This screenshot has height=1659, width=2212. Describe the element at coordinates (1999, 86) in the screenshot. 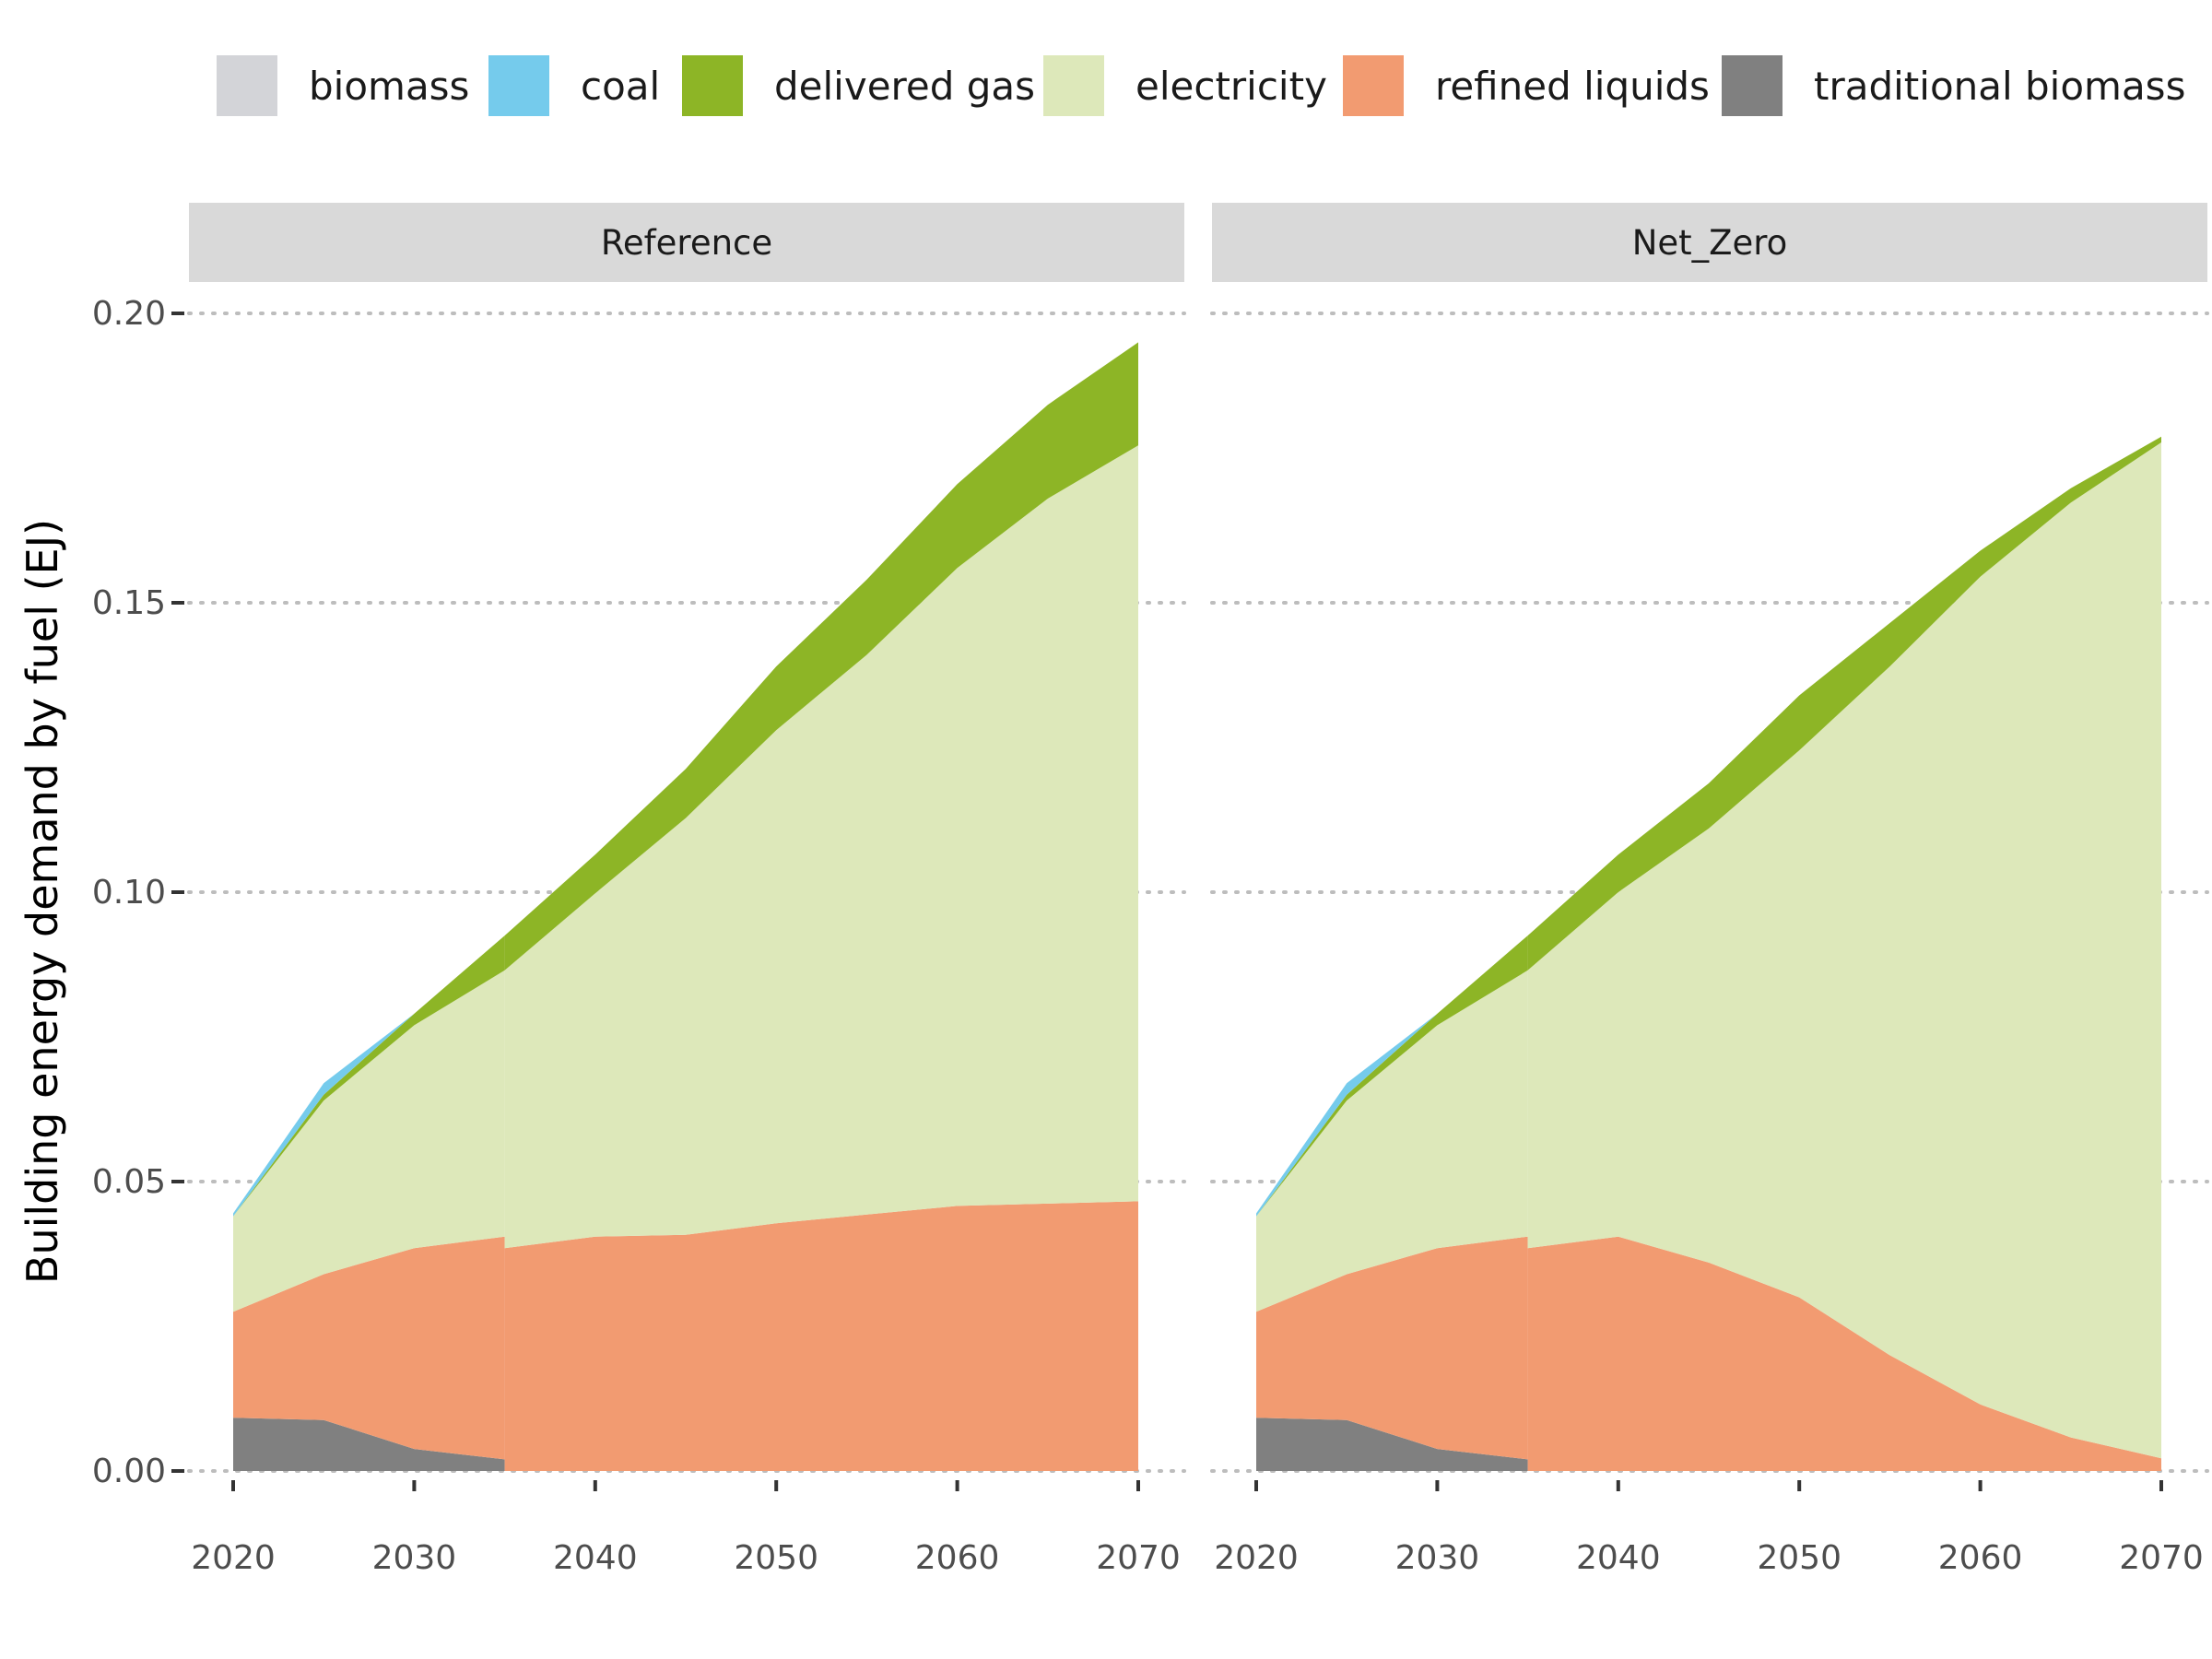

I see `legend-label-traditional-biomass: traditional biomass` at that location.